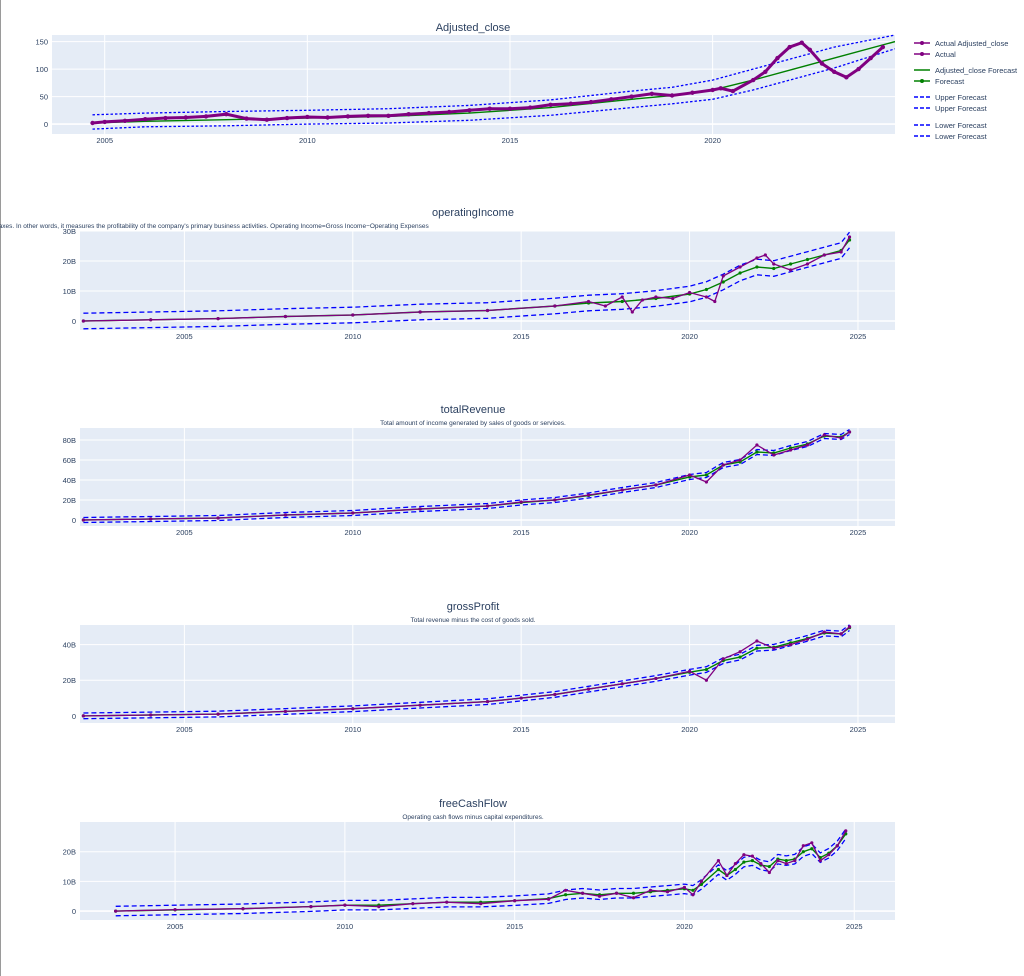  Describe the element at coordinates (473, 607) in the screenshot. I see `chart-title: grossProfit` at that location.